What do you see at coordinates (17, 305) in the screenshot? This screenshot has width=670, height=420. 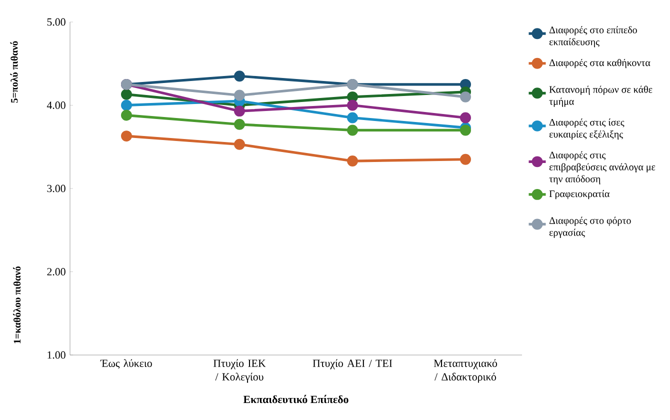 I see `y-axis-title: 1=καθόλου πιθανό` at bounding box center [17, 305].